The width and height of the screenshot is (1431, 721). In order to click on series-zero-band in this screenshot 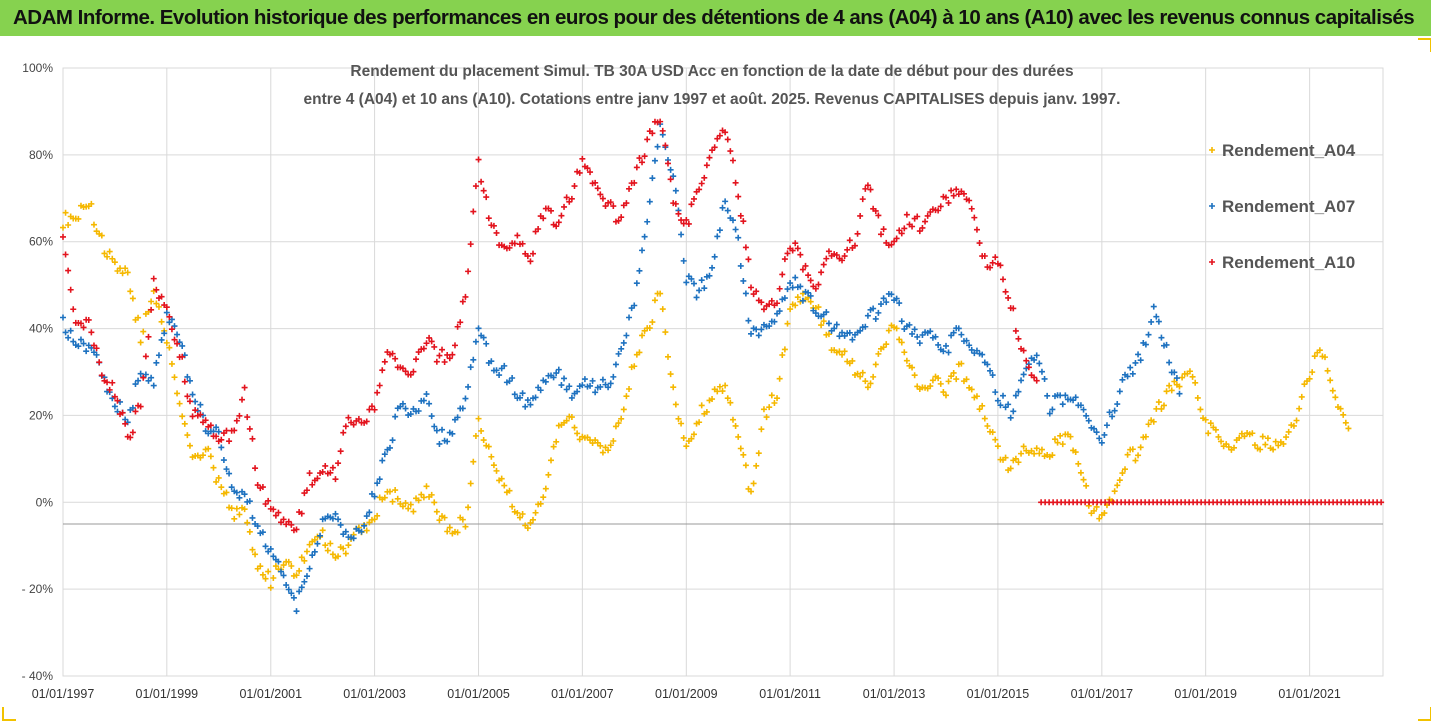, I will do `click(1211, 502)`.